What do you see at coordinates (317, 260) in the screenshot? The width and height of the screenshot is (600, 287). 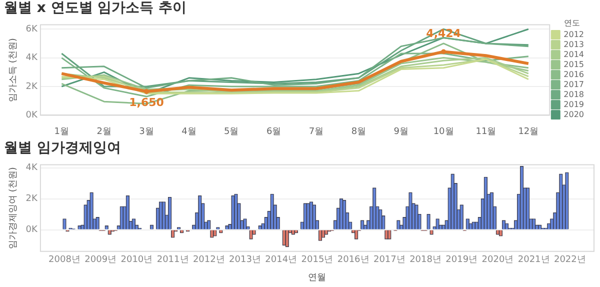 I see `x-tick-label: 2015년` at bounding box center [317, 260].